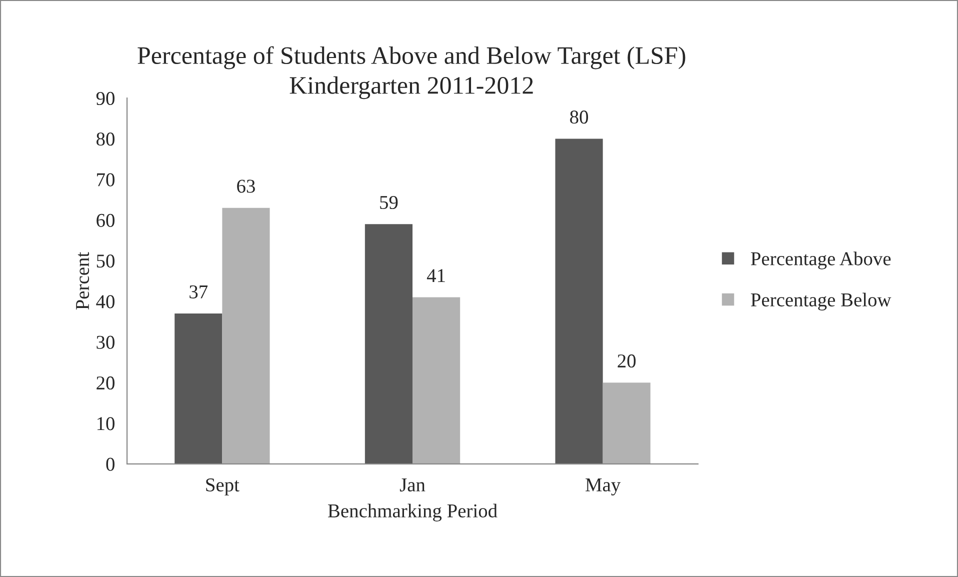  What do you see at coordinates (110, 464) in the screenshot?
I see `y-tick-label: 0` at bounding box center [110, 464].